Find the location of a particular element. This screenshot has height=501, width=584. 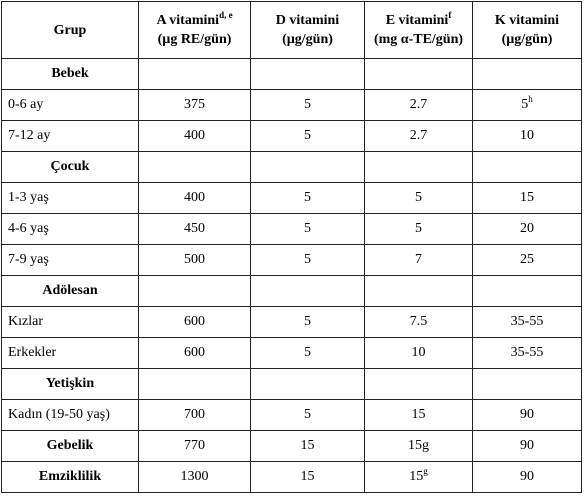

value-cell: 375 is located at coordinates (194, 105).